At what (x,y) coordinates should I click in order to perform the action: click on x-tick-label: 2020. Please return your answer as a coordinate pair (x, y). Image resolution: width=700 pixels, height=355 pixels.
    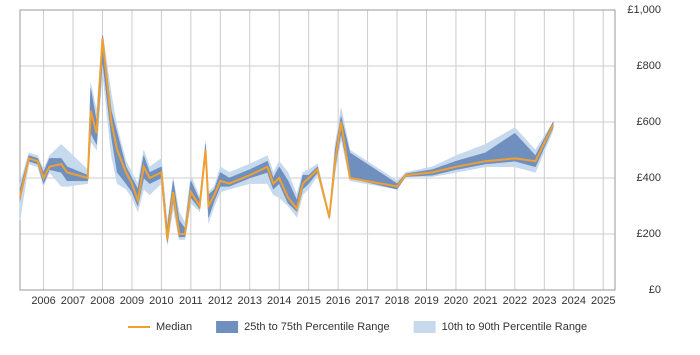
    Looking at the image, I should click on (456, 301).